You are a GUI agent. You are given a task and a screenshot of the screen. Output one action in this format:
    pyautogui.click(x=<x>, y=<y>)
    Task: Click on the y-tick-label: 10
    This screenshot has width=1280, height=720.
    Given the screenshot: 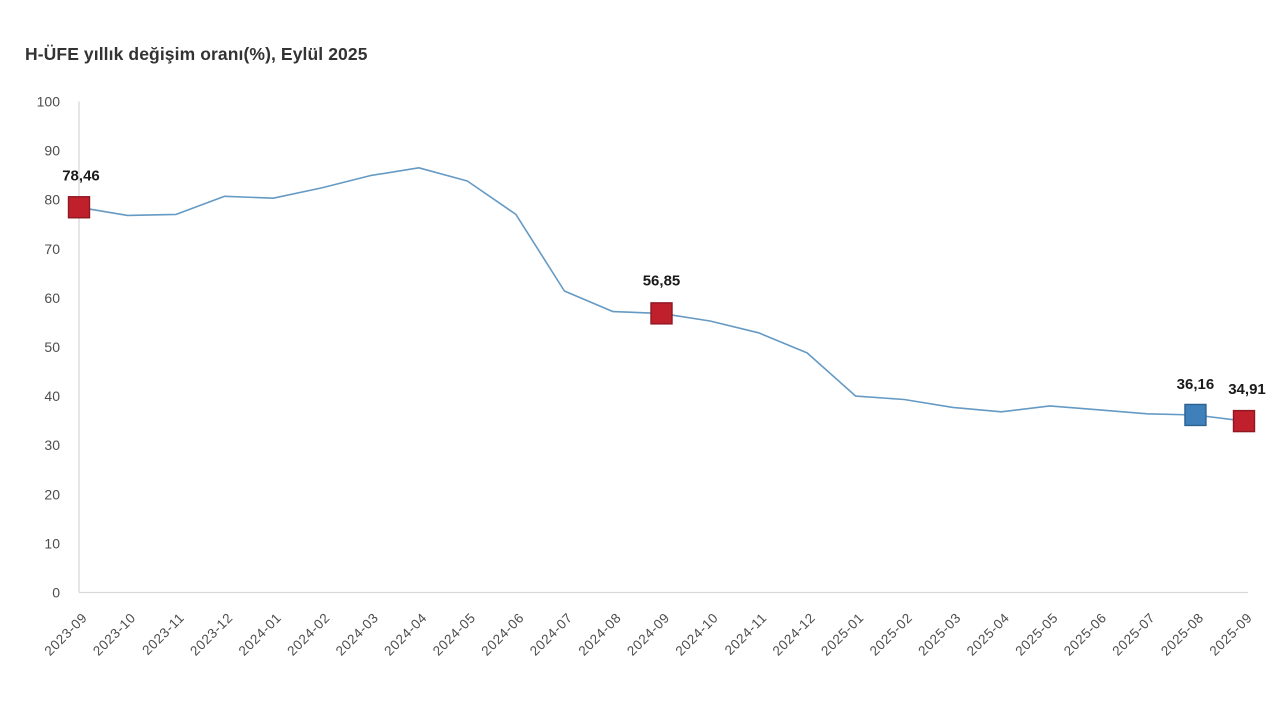 What is the action you would take?
    pyautogui.click(x=52, y=543)
    